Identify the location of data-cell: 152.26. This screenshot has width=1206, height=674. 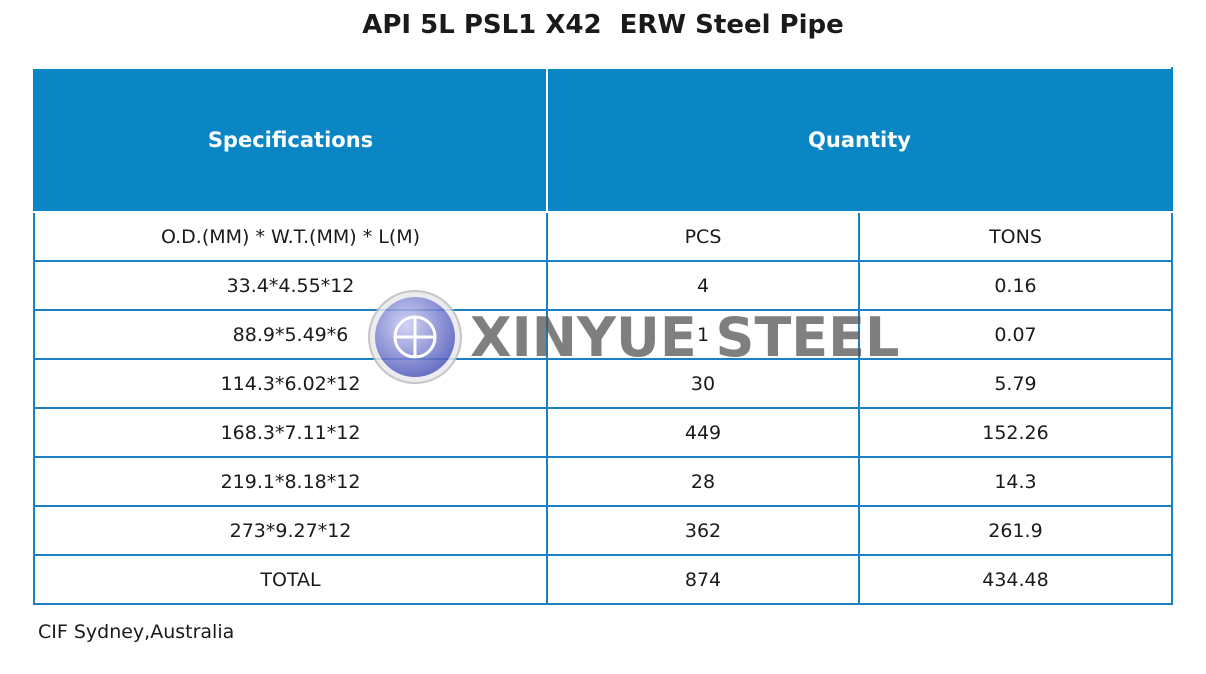
(1015, 432).